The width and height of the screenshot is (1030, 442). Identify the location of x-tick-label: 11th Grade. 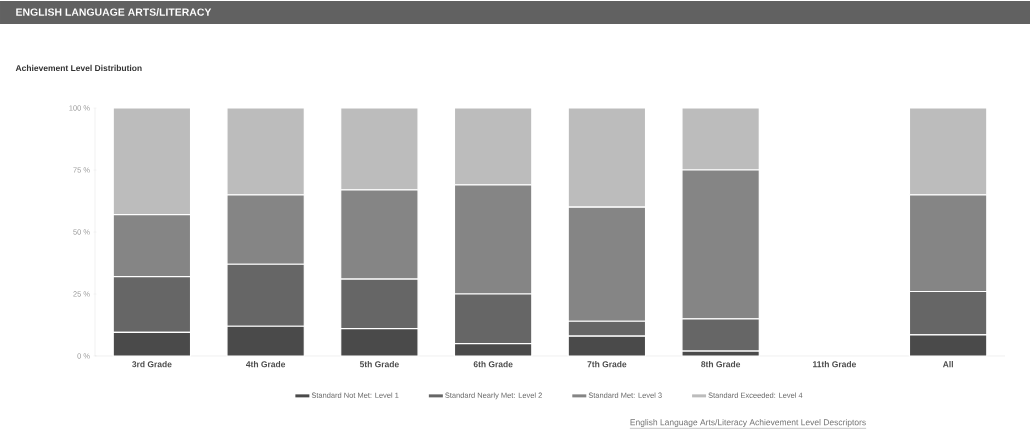
(834, 364).